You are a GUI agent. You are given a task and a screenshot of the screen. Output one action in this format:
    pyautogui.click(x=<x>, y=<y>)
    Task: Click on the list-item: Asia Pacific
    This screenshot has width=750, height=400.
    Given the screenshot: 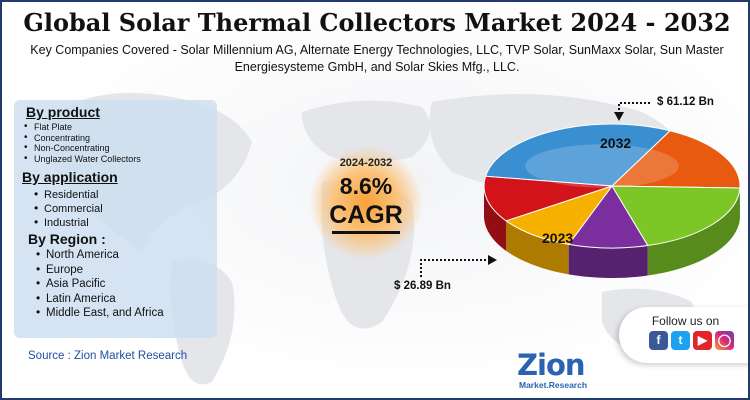 What is the action you would take?
    pyautogui.click(x=99, y=284)
    